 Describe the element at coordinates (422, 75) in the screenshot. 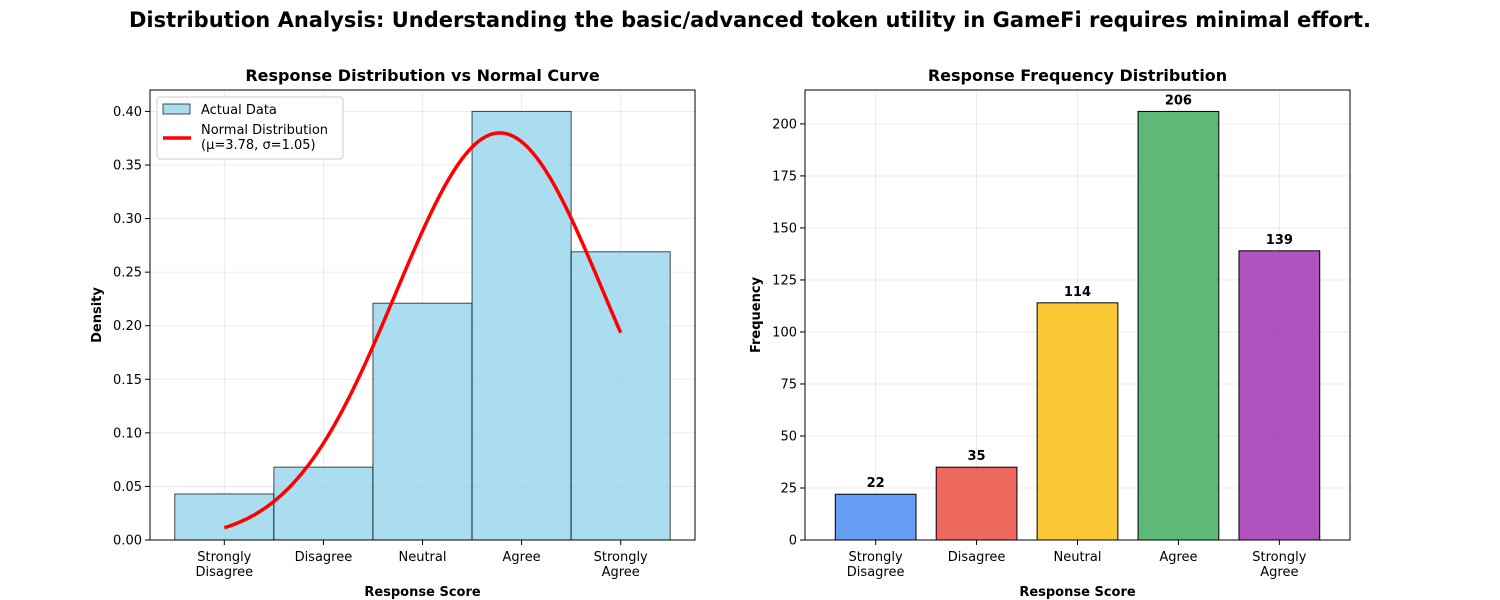

I see `panel-title: Response Distribution vs Normal Curve` at that location.